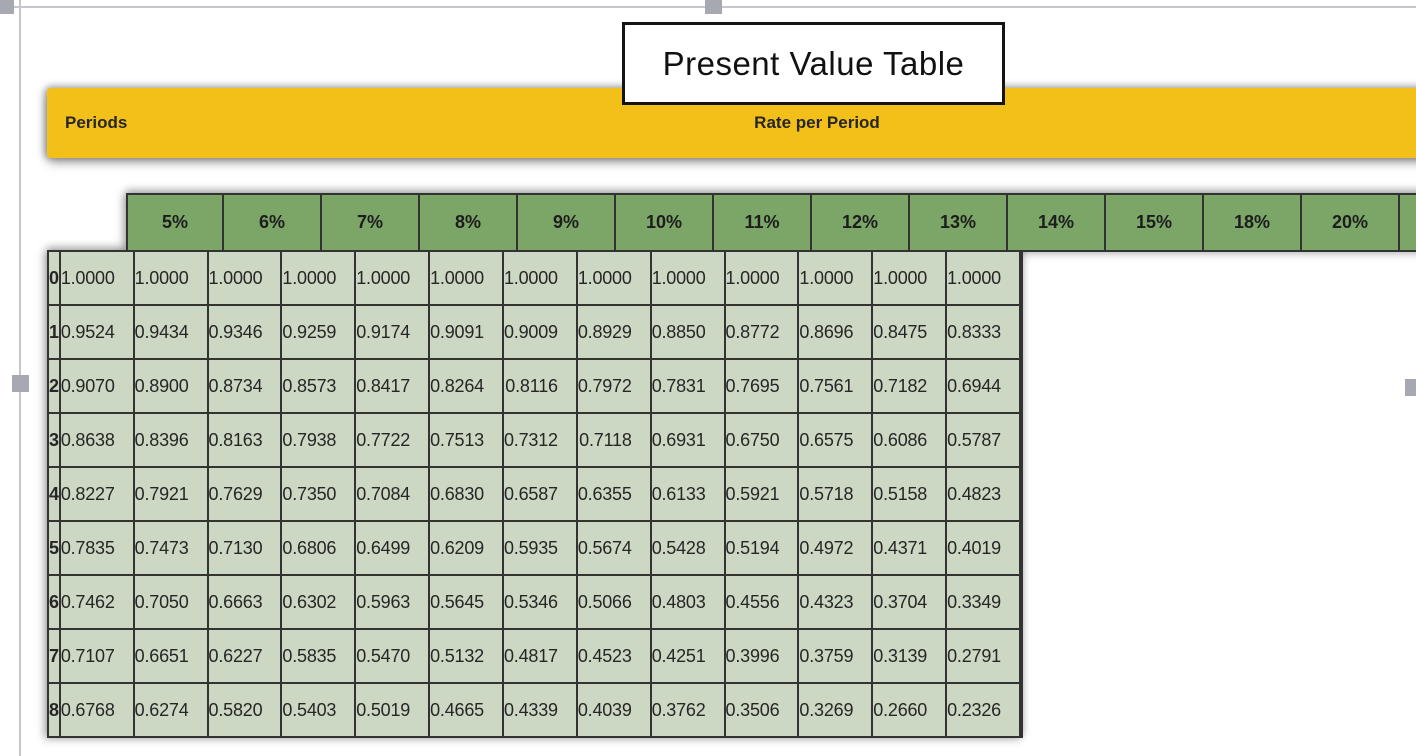 This screenshot has height=756, width=1416. What do you see at coordinates (175, 222) in the screenshot?
I see `rate-column-header: 5%` at bounding box center [175, 222].